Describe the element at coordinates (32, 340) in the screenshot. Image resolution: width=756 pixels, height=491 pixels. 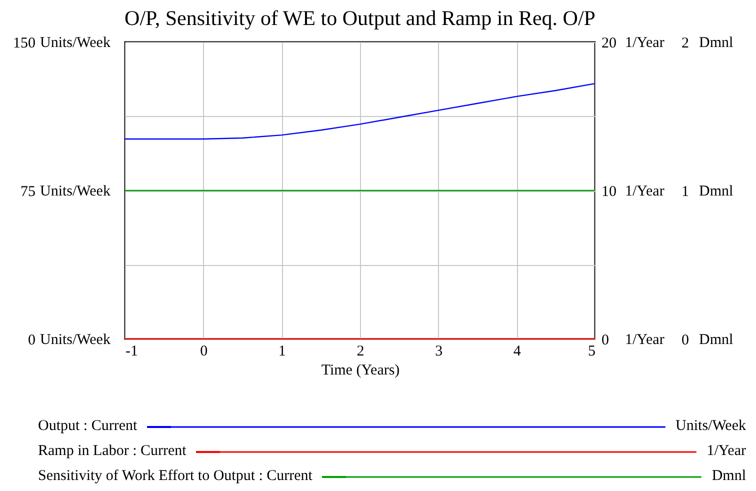
I see `y-tick-label: 0` at that location.